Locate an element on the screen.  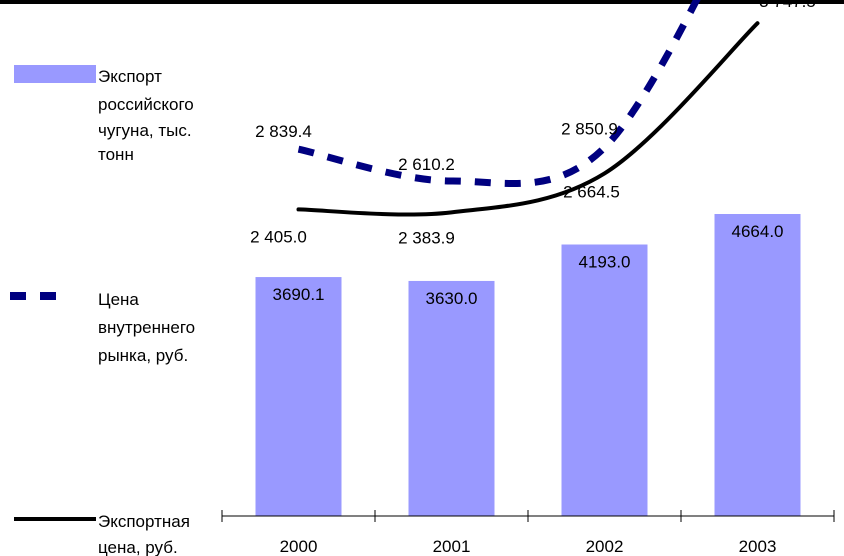
x-axis: 2000 2001 2002 2003 is located at coordinates (528, 533).